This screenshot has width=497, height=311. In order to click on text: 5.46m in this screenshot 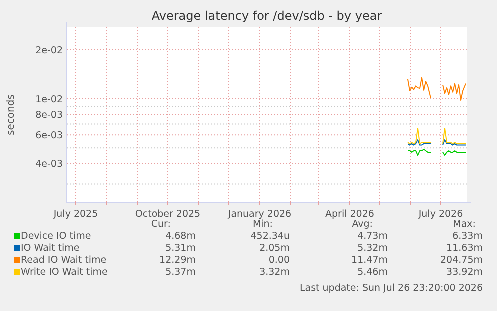, I will do `click(373, 272)`.